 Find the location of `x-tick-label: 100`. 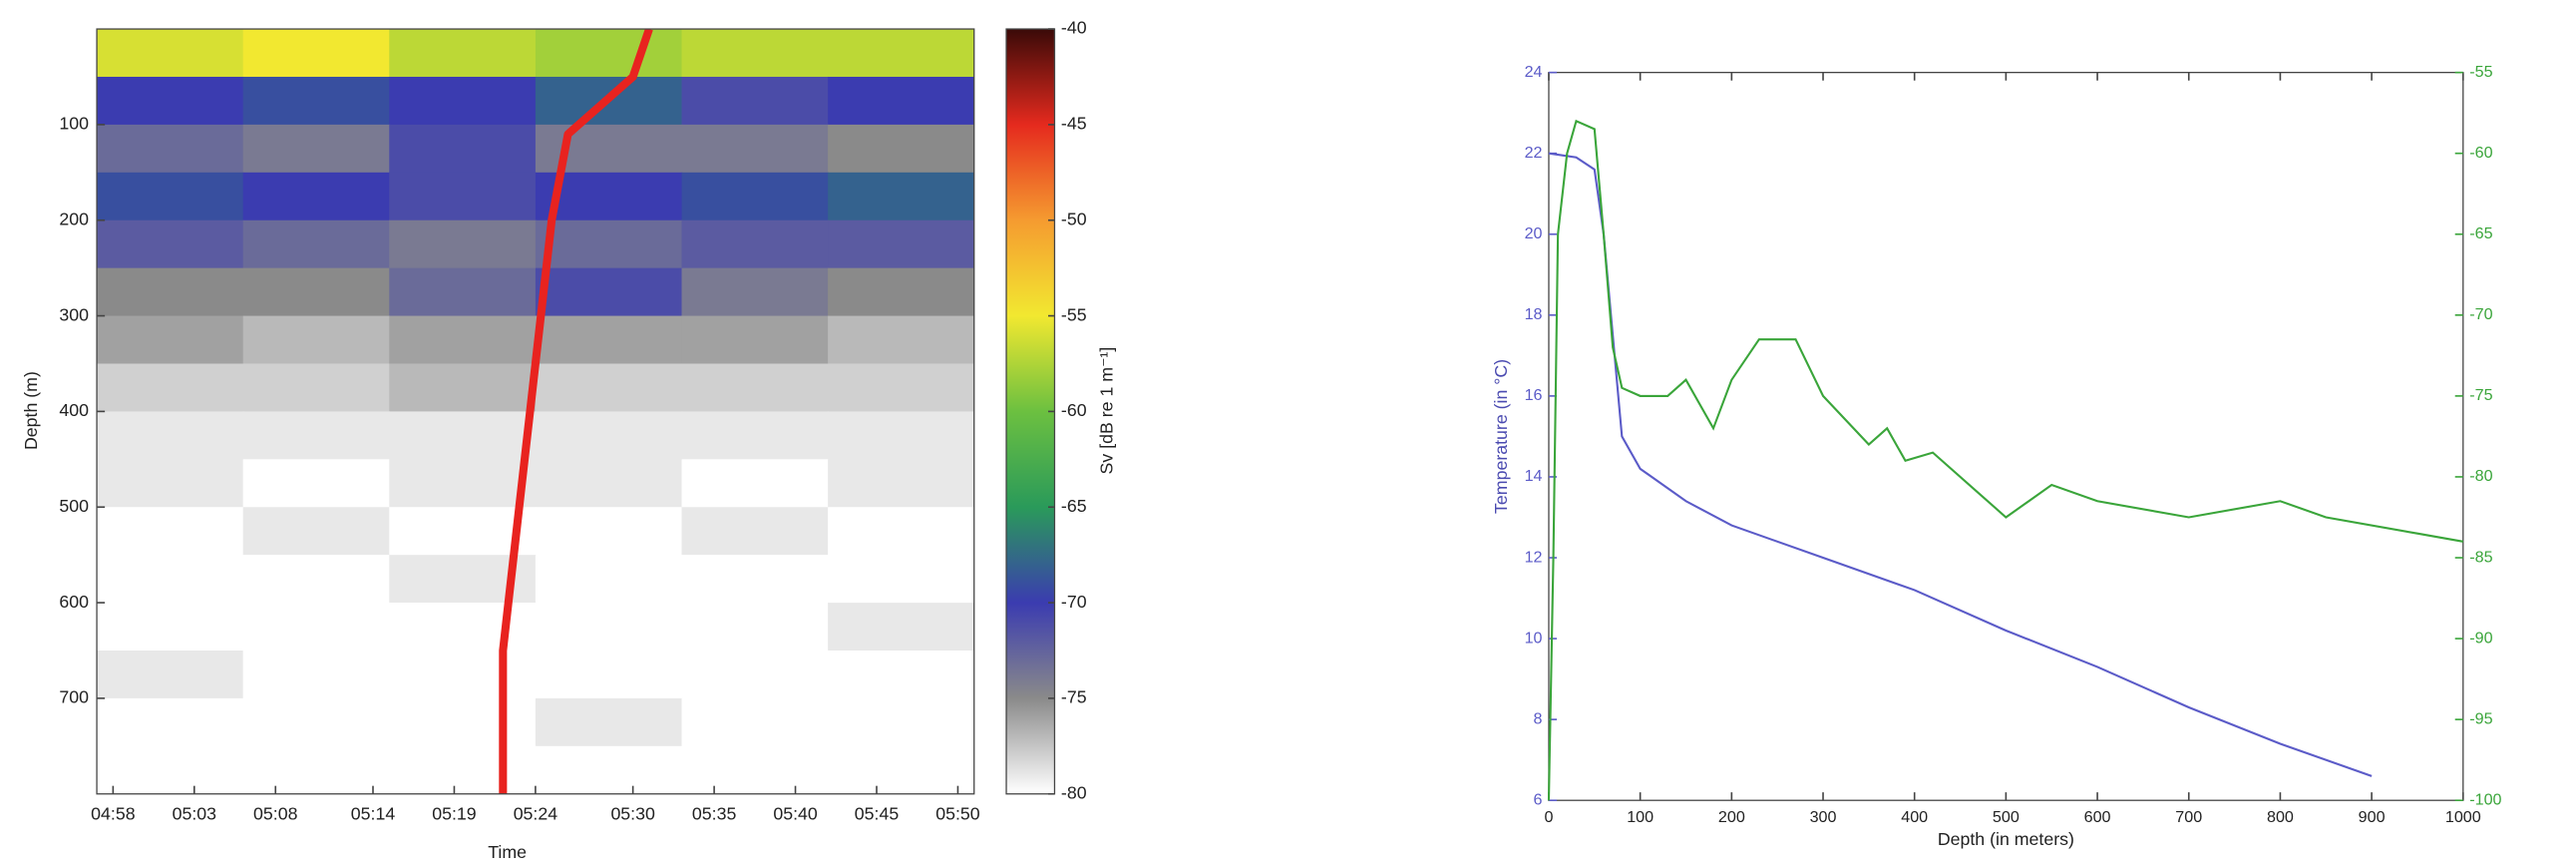

x-tick-label: 100 is located at coordinates (1640, 817).